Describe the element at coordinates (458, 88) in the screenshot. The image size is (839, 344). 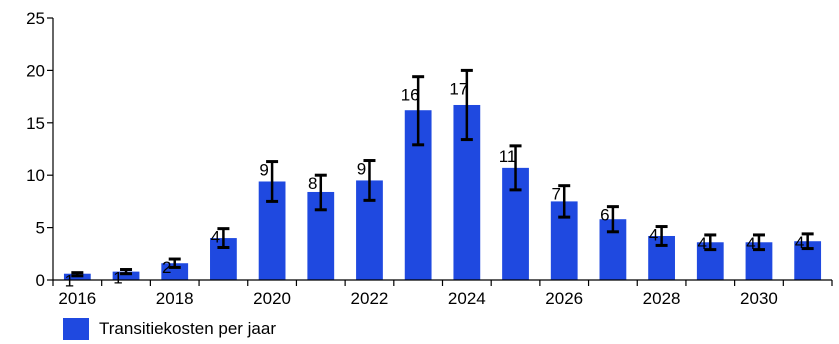
I see `data-label: 17` at that location.